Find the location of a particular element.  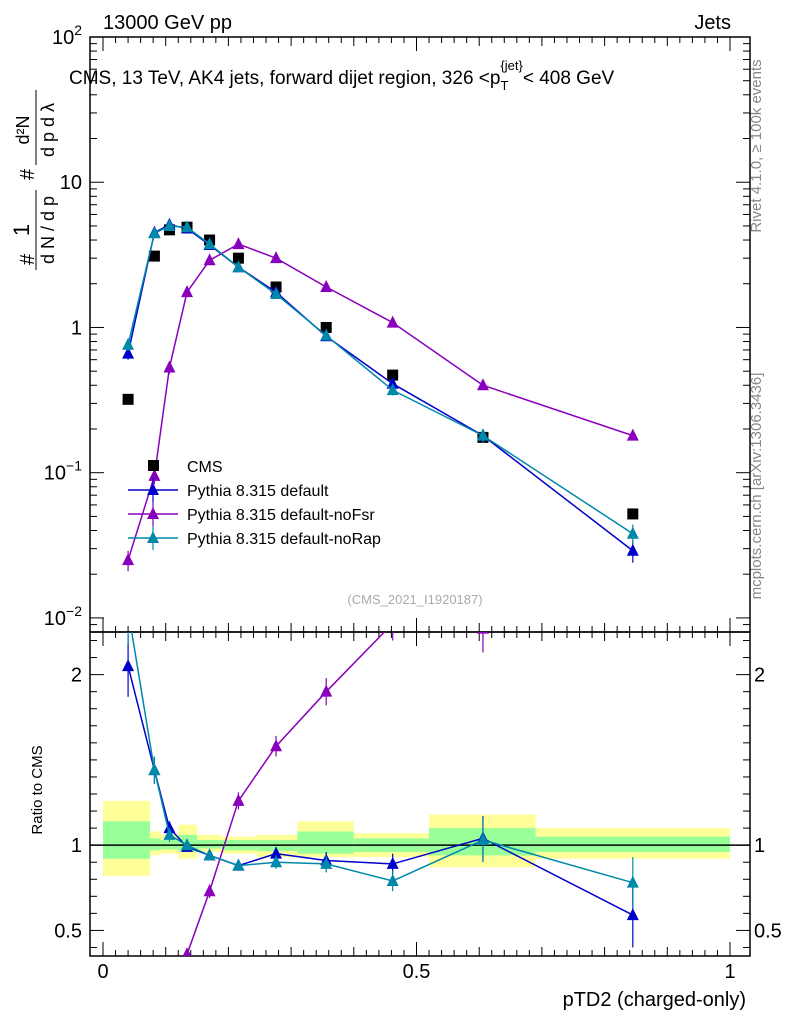

ratio-y-tick-label-right: 0.5 is located at coordinates (768, 931).